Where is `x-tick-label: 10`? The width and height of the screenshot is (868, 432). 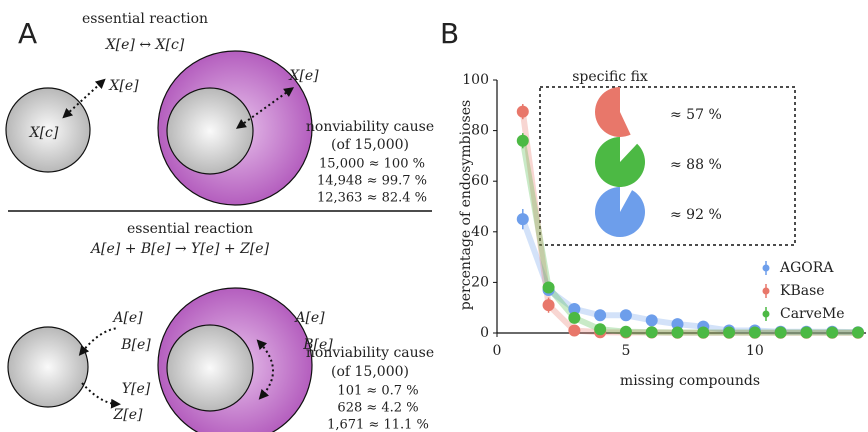
x-tick-label: 10 is located at coordinates (755, 351).